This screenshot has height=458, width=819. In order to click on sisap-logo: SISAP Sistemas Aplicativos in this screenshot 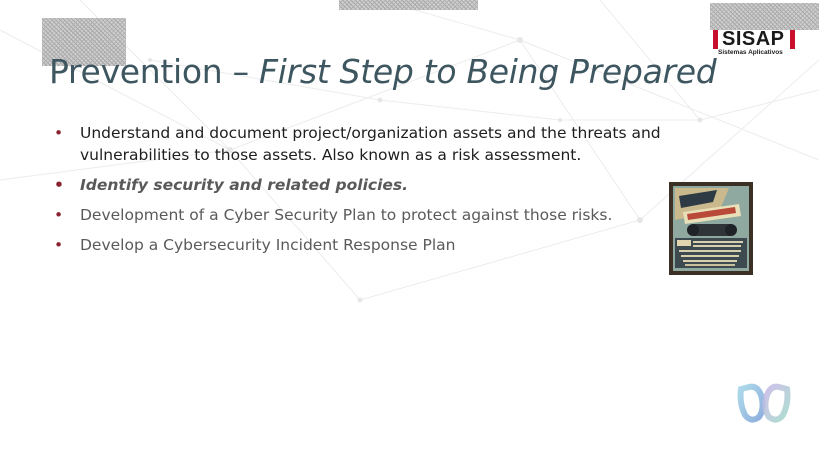, I will do `click(762, 44)`.